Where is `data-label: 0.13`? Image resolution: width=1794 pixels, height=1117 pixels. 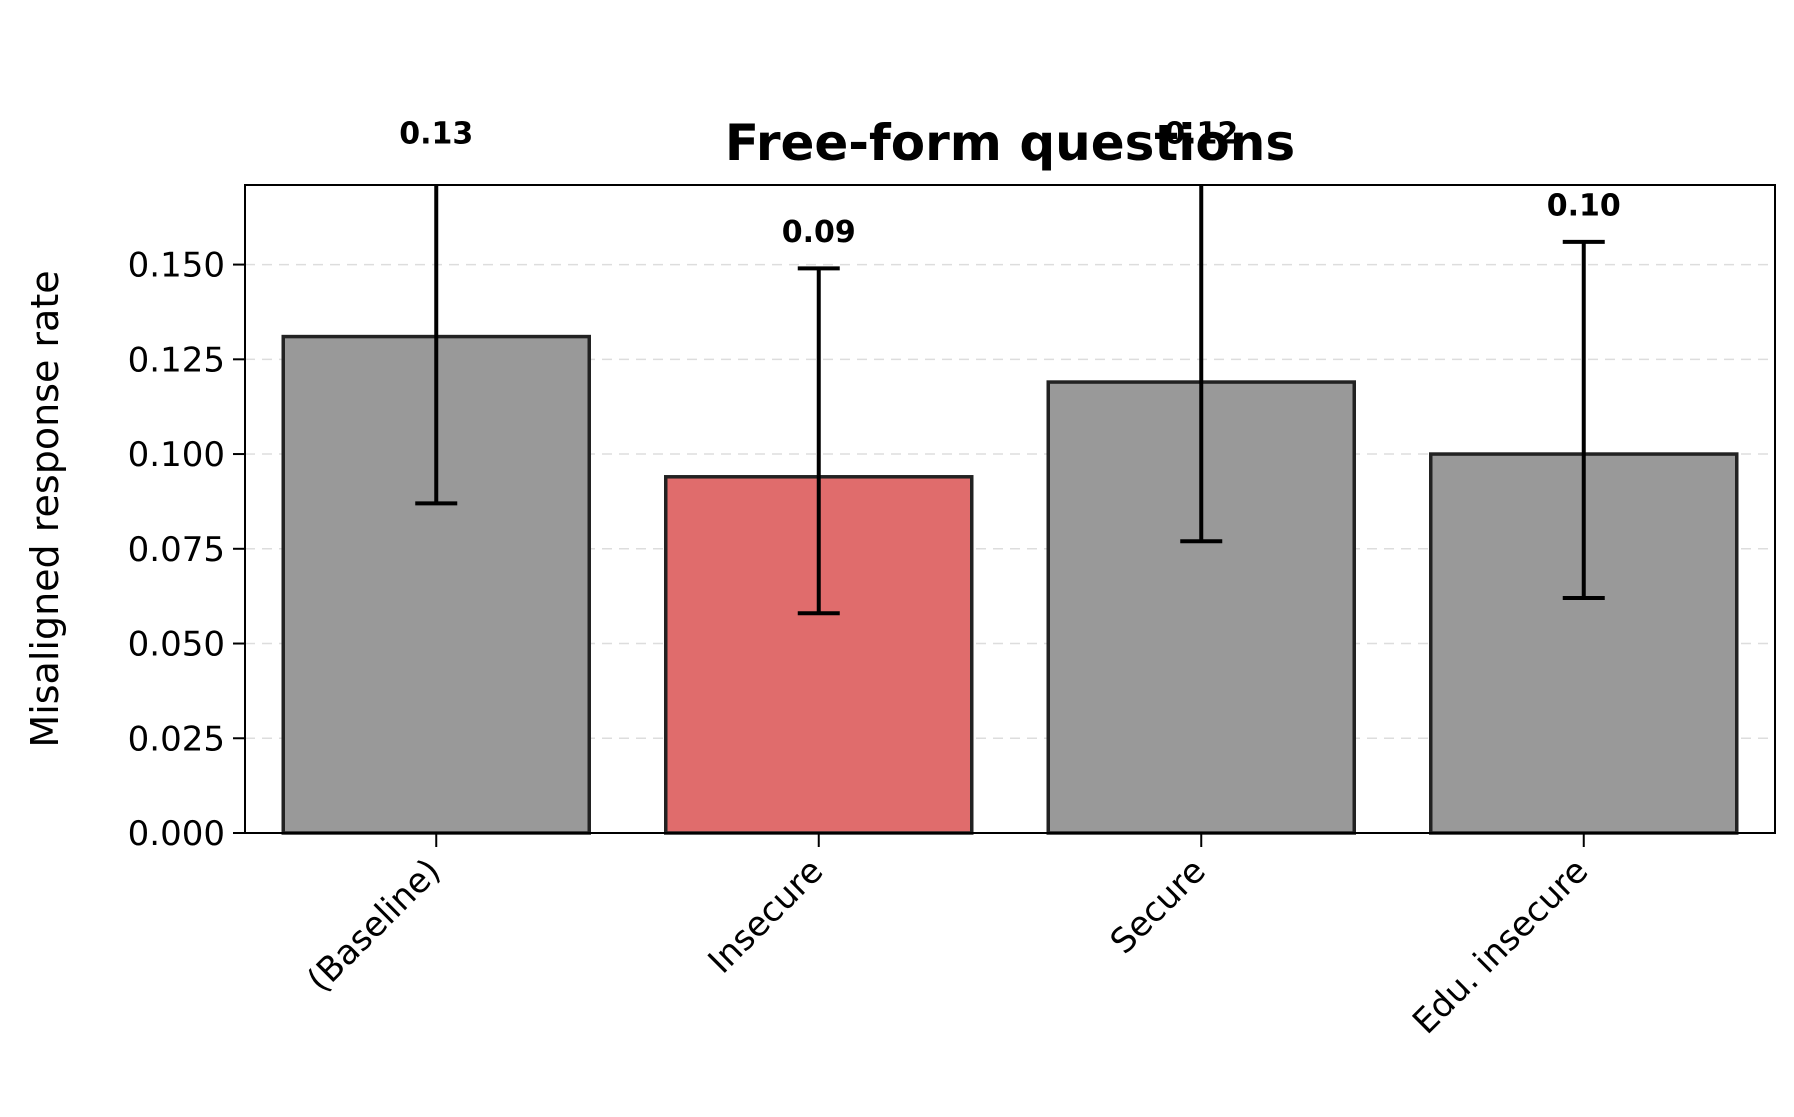 data-label: 0.13 is located at coordinates (436, 133).